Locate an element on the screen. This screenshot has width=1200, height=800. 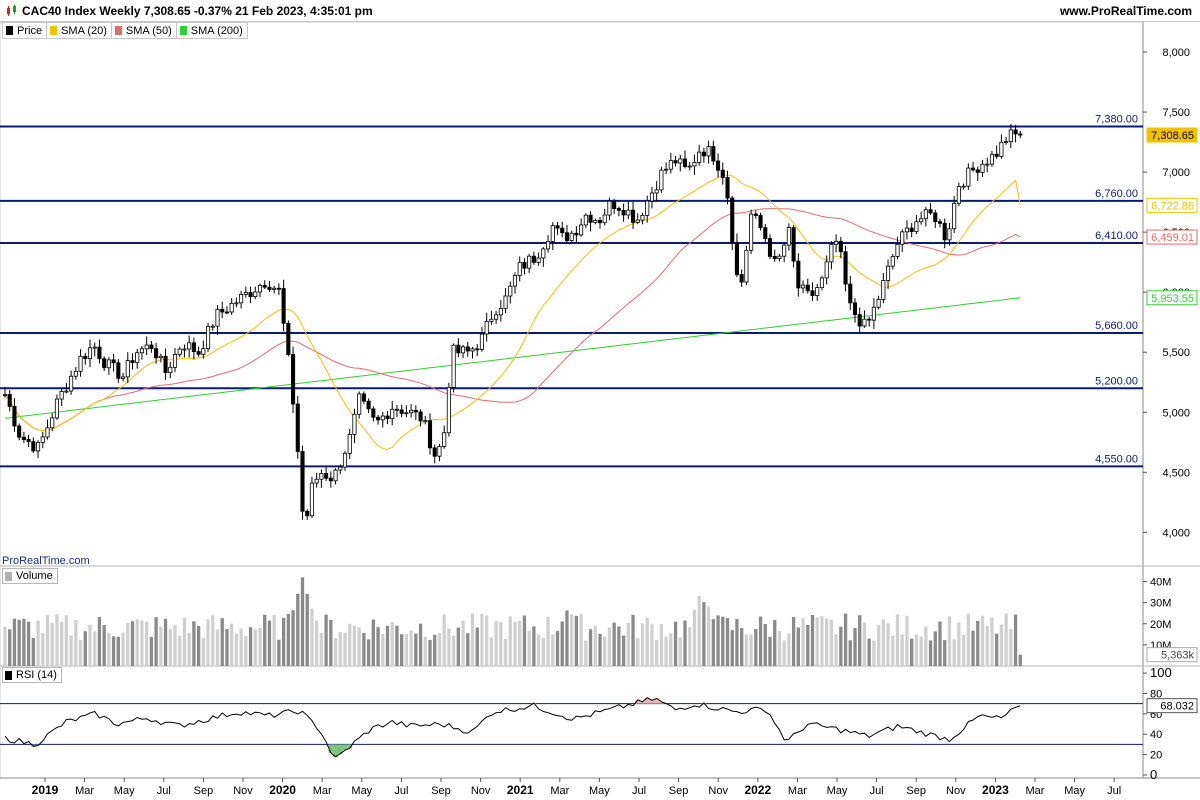
legend-swatch-price is located at coordinates (9, 30).